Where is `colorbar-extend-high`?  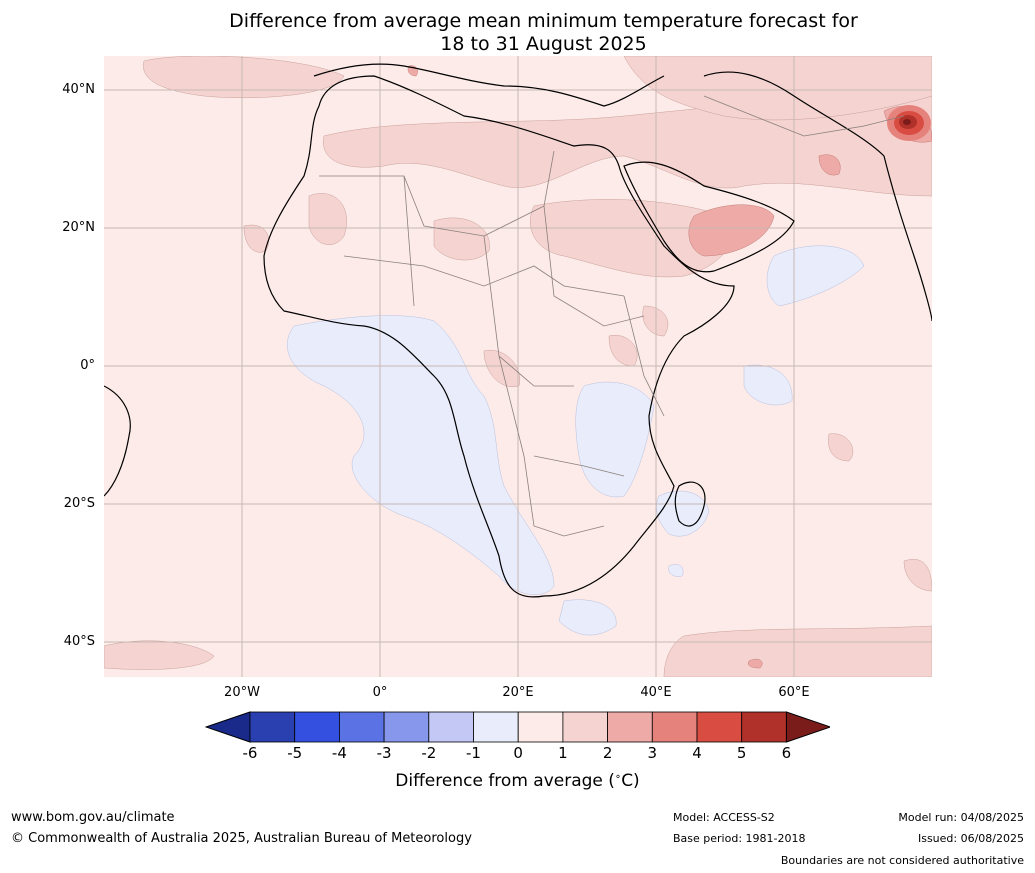 colorbar-extend-high is located at coordinates (807, 727).